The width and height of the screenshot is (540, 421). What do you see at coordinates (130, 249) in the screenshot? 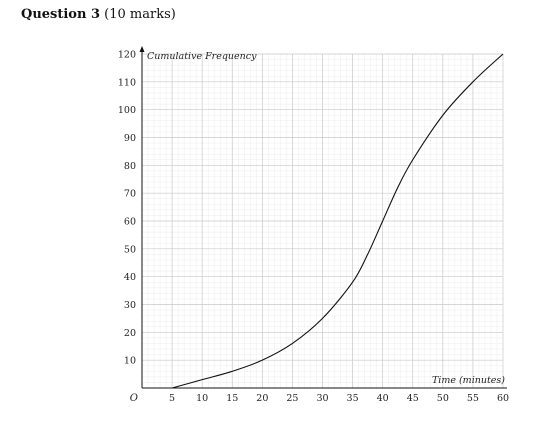
I see `y-tick-label: 50` at bounding box center [130, 249].